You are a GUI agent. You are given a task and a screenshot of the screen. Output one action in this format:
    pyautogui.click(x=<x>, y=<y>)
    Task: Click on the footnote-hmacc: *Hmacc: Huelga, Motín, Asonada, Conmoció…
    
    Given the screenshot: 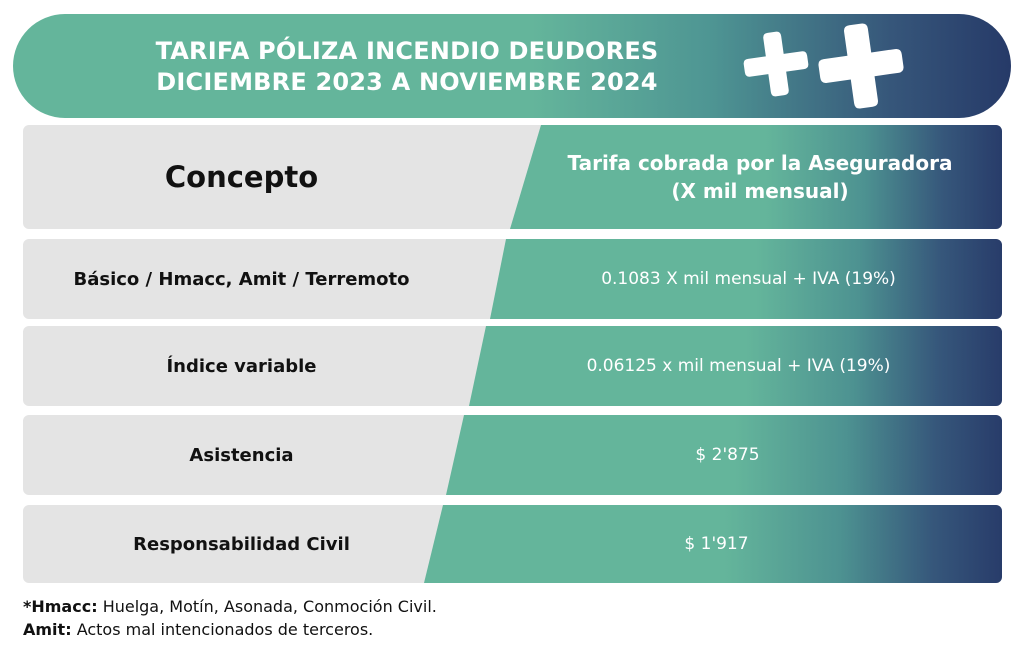 What is the action you would take?
    pyautogui.click(x=230, y=606)
    